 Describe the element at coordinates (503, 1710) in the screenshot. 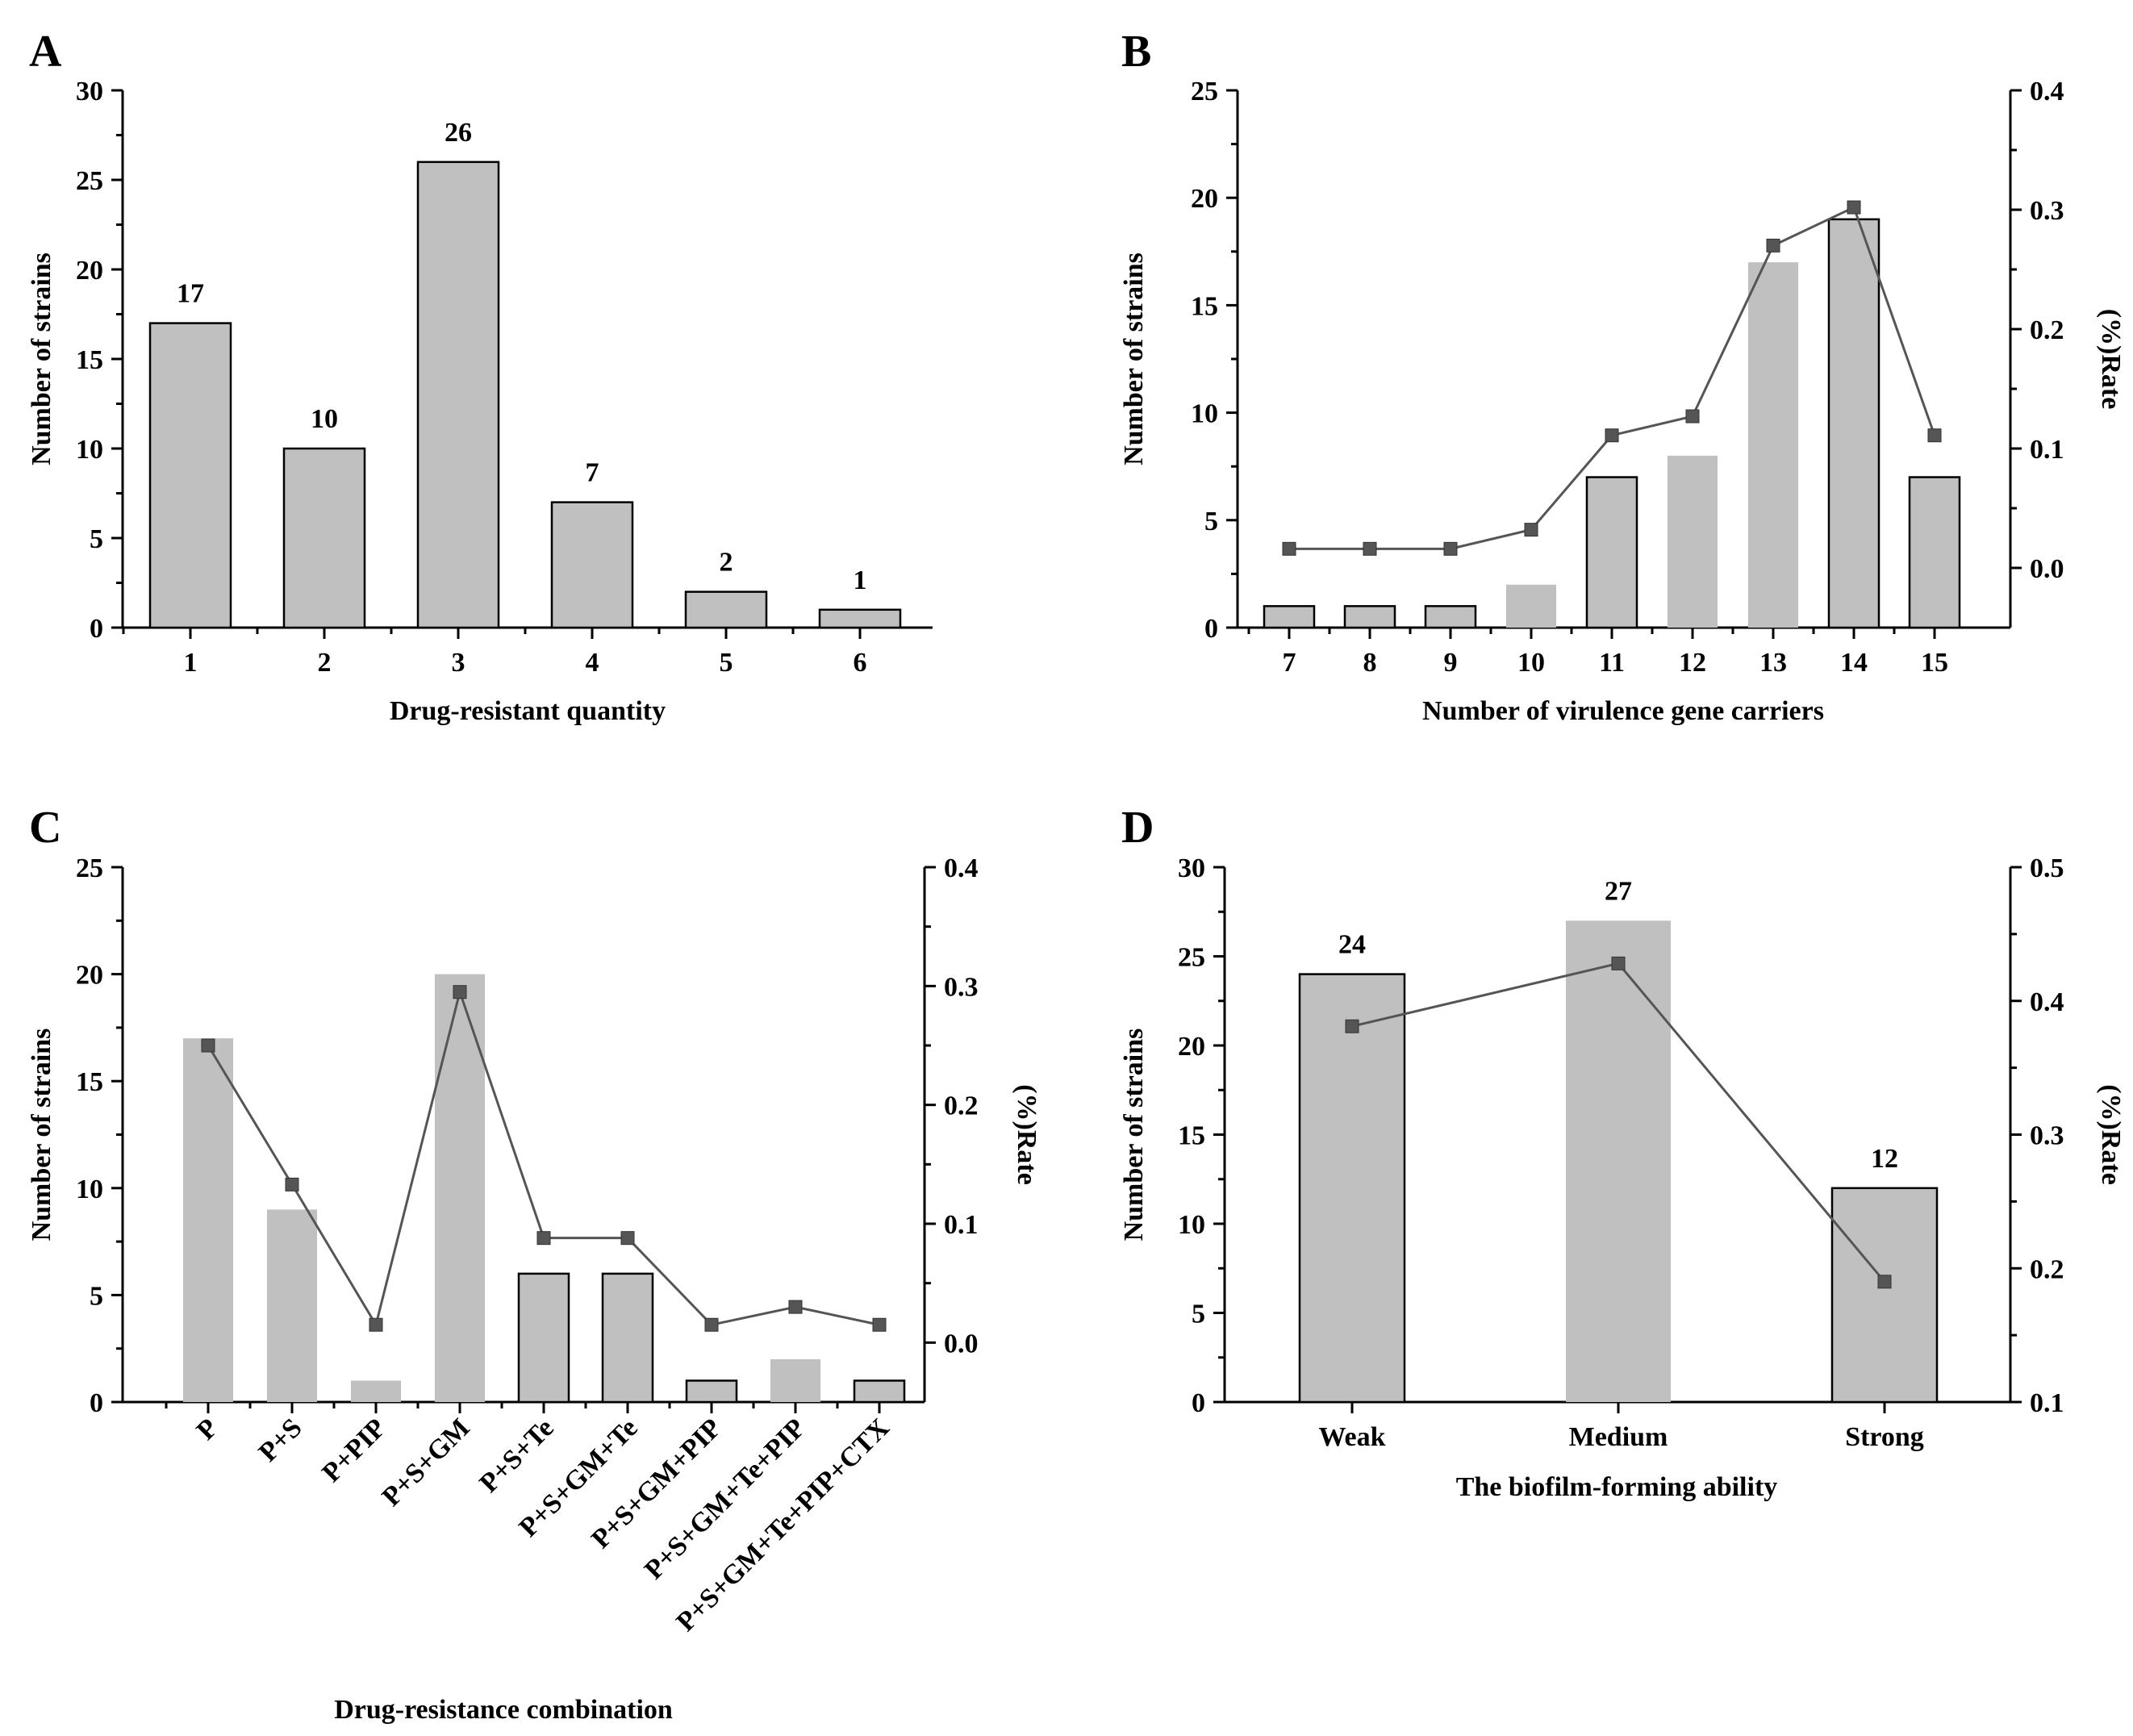

I see `x-axis-label: Drug-resistance combination` at that location.